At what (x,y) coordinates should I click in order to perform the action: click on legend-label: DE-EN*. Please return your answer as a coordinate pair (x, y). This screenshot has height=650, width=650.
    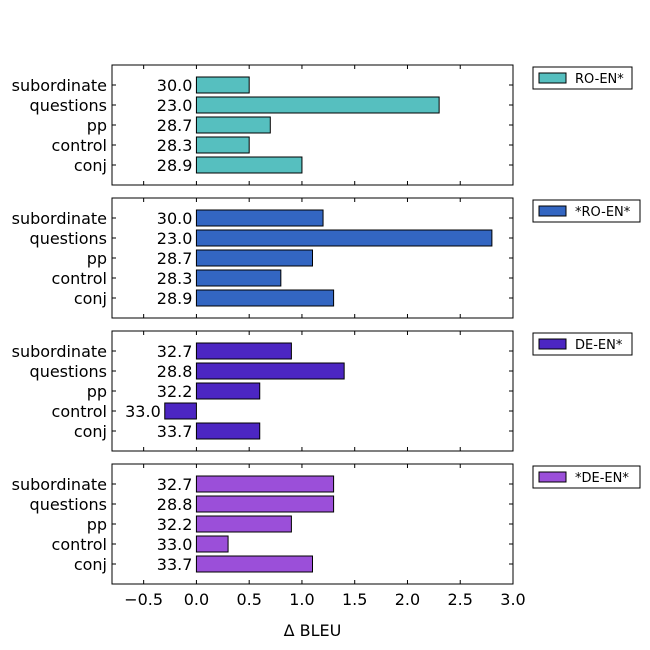
    Looking at the image, I should click on (599, 345).